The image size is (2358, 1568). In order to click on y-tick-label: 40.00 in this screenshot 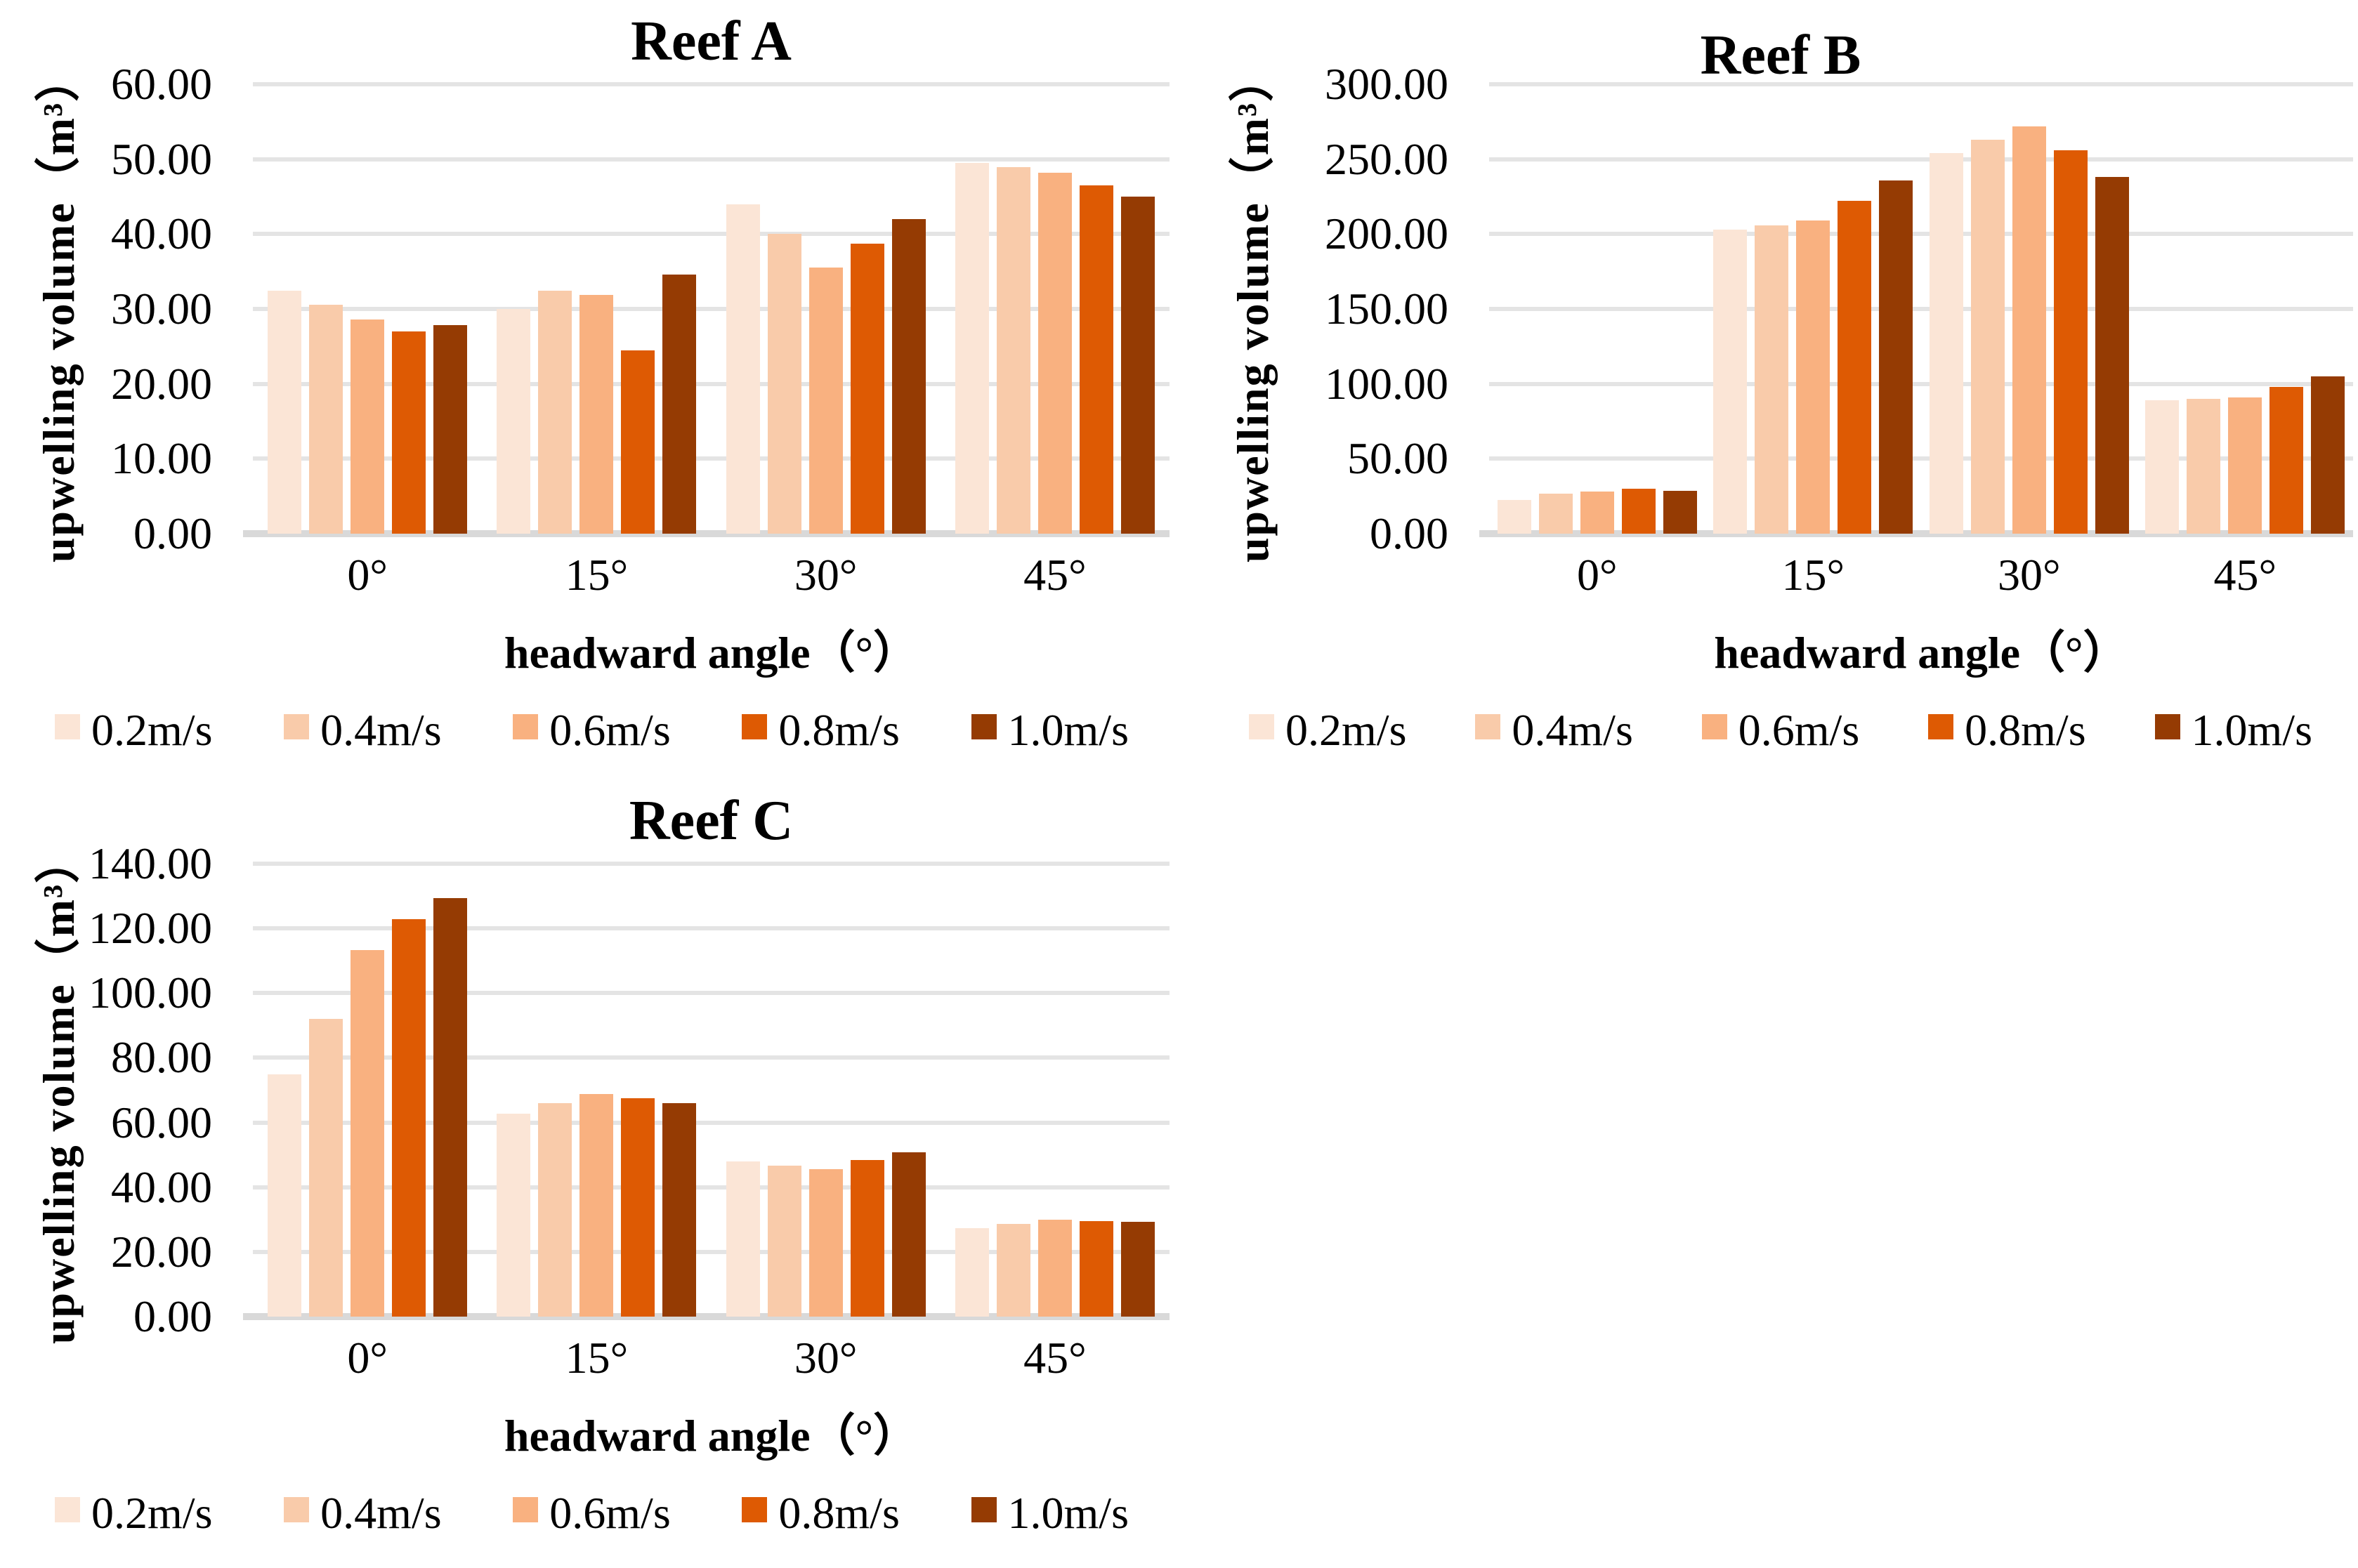, I will do `click(161, 234)`.